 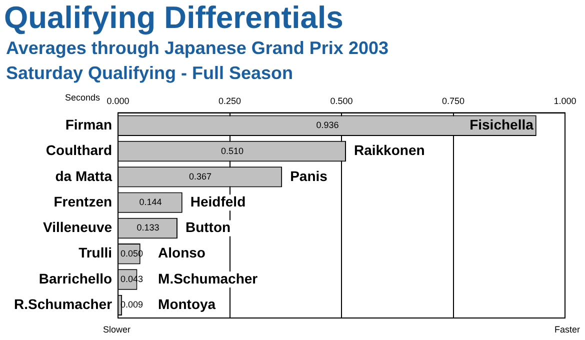 What do you see at coordinates (83, 176) in the screenshot?
I see `y-tick-label: da Matta` at bounding box center [83, 176].